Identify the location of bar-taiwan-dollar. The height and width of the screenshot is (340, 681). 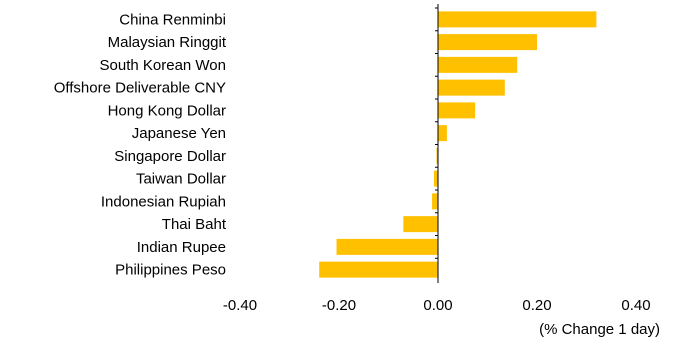
(436, 179).